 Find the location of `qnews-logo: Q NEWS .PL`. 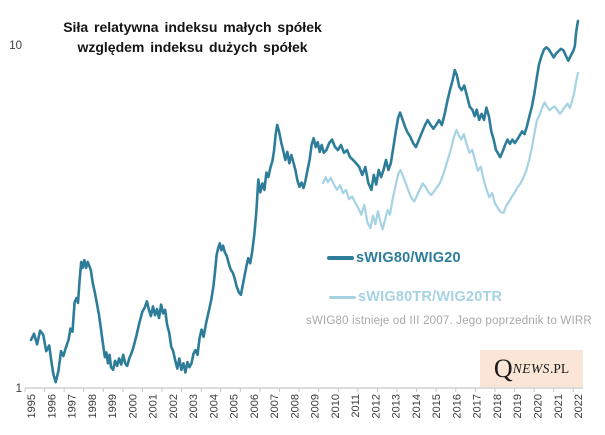

qnews-logo: Q NEWS .PL is located at coordinates (531, 368).